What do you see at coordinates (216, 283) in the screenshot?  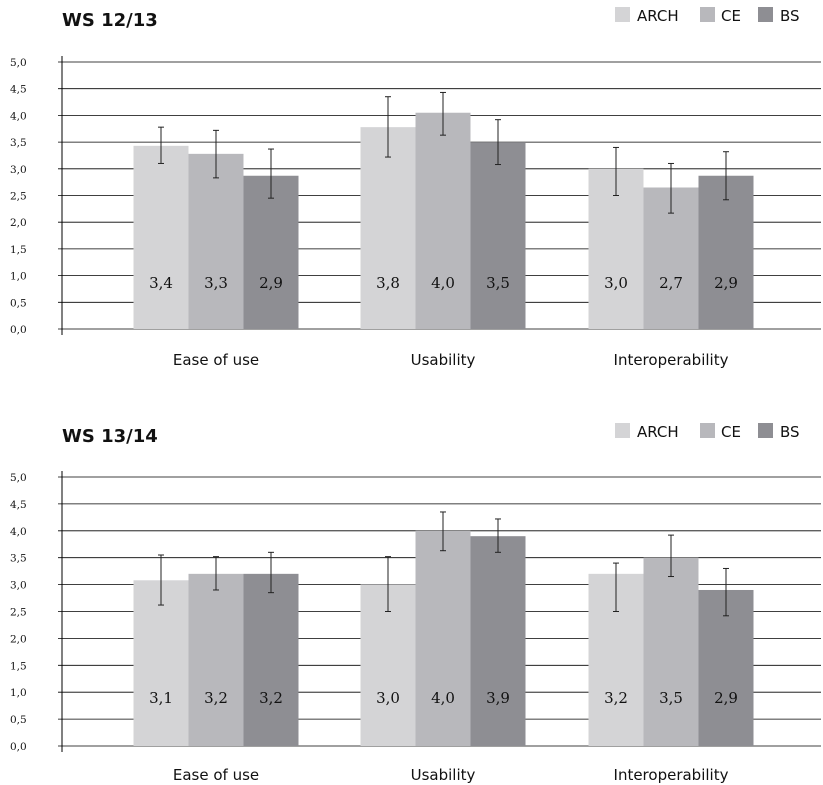 I see `data-label: 3,3` at bounding box center [216, 283].